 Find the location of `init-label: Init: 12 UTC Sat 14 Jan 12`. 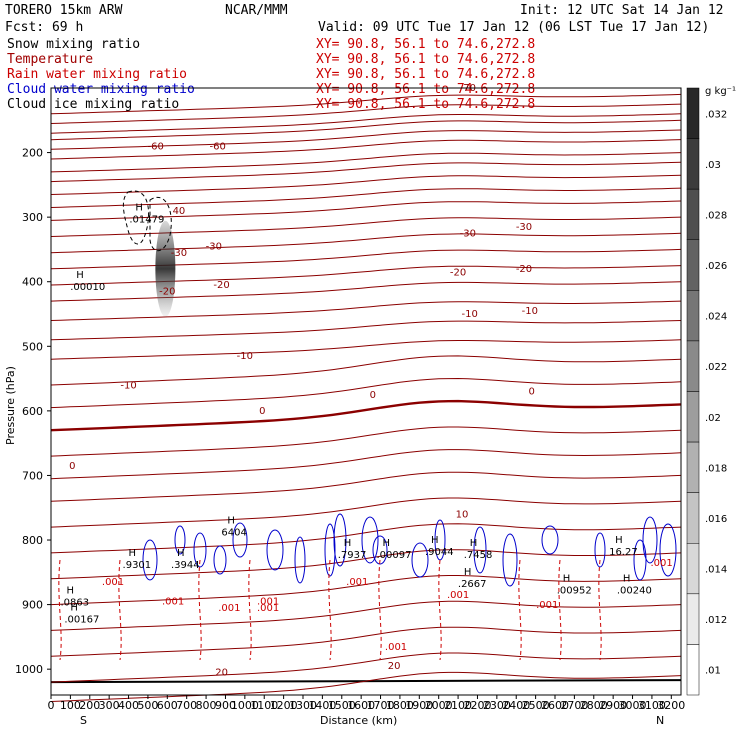

init-label: Init: 12 UTC Sat 14 Jan 12 is located at coordinates (622, 10).